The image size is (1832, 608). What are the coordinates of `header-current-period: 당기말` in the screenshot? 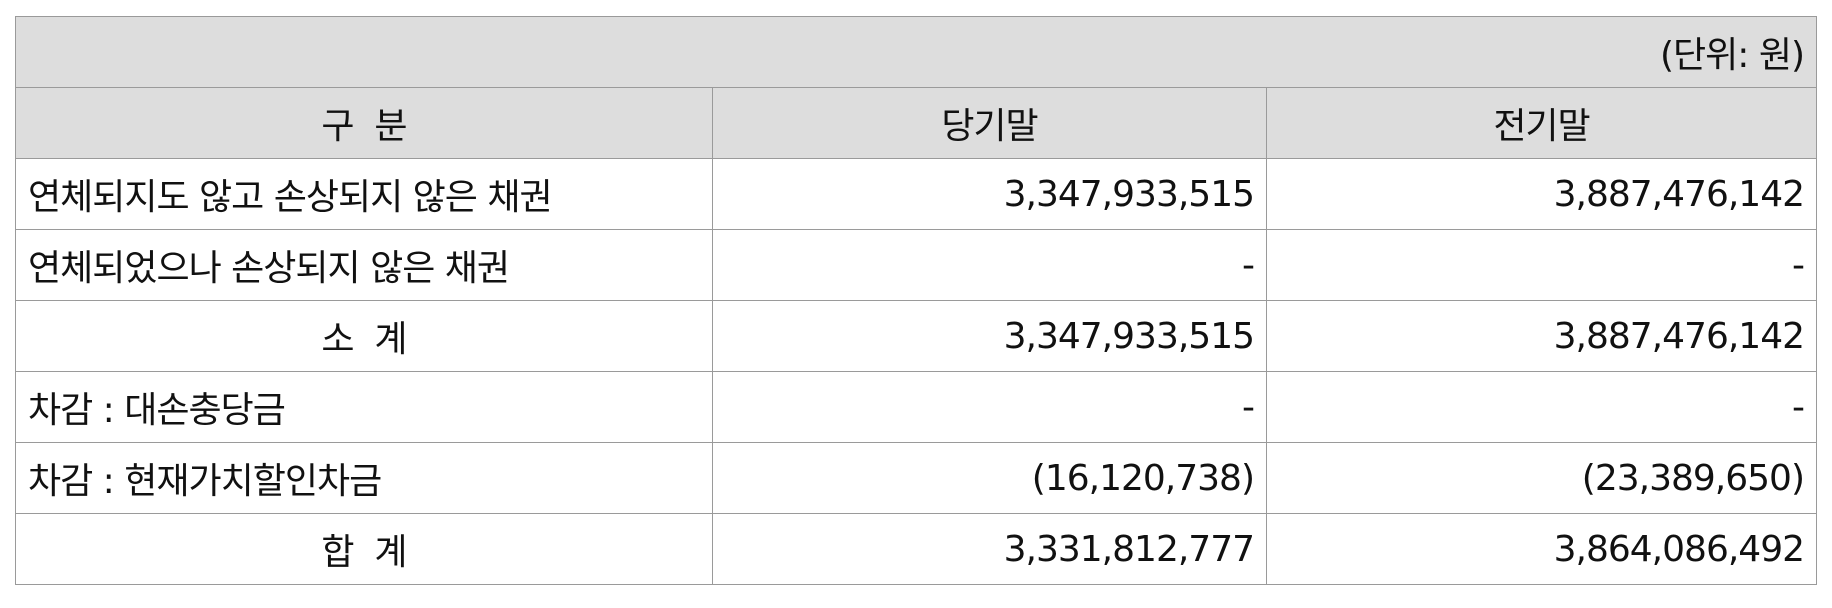 It's located at (989, 123).